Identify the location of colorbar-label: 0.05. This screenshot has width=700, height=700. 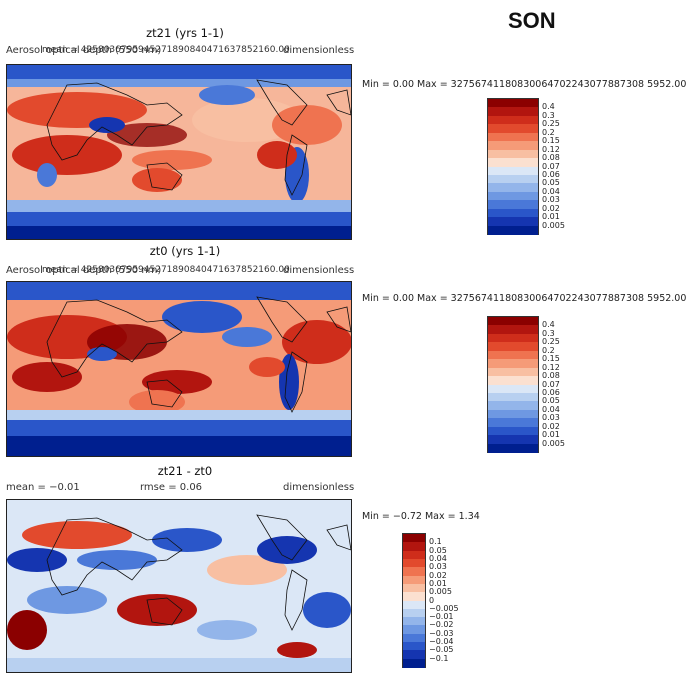
(551, 401).